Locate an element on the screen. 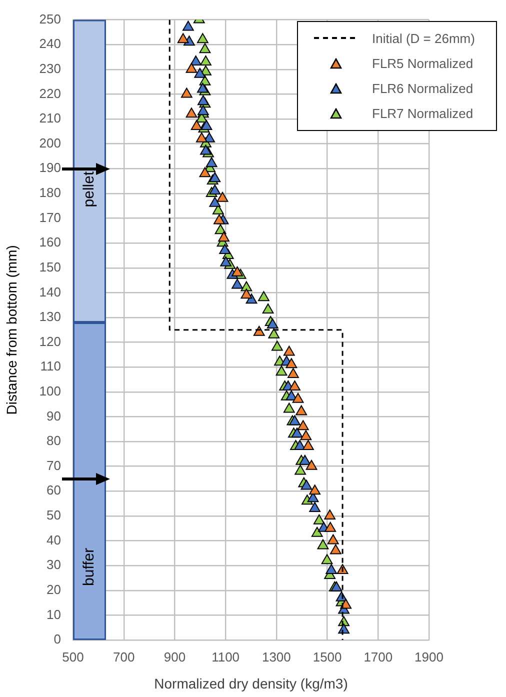 Image resolution: width=506 pixels, height=697 pixels. x-tick-label: 1100 is located at coordinates (226, 656).